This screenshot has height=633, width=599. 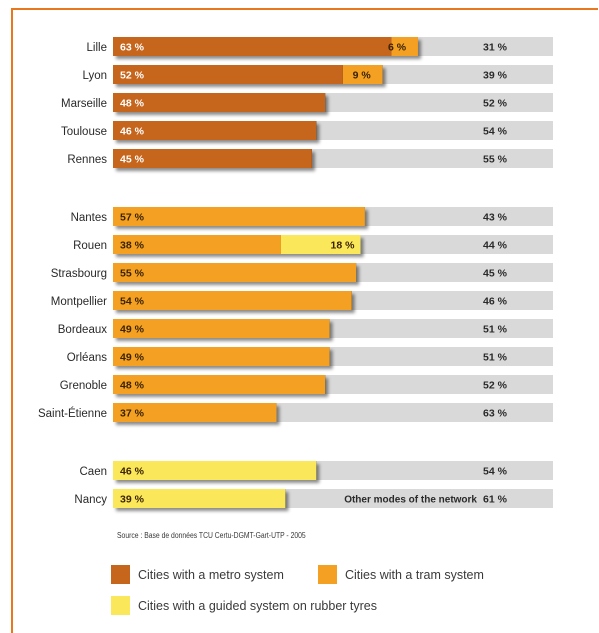 I want to click on value-label-other-marseille: 52 %, so click(x=495, y=104).